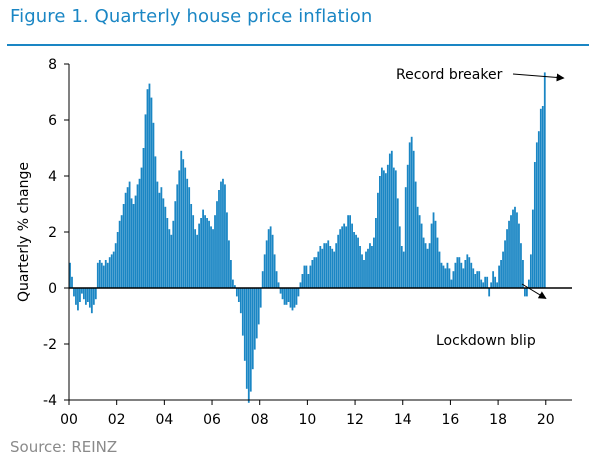 The height and width of the screenshot is (466, 597). Describe the element at coordinates (52, 177) in the screenshot. I see `y-tick-label: 4` at that location.